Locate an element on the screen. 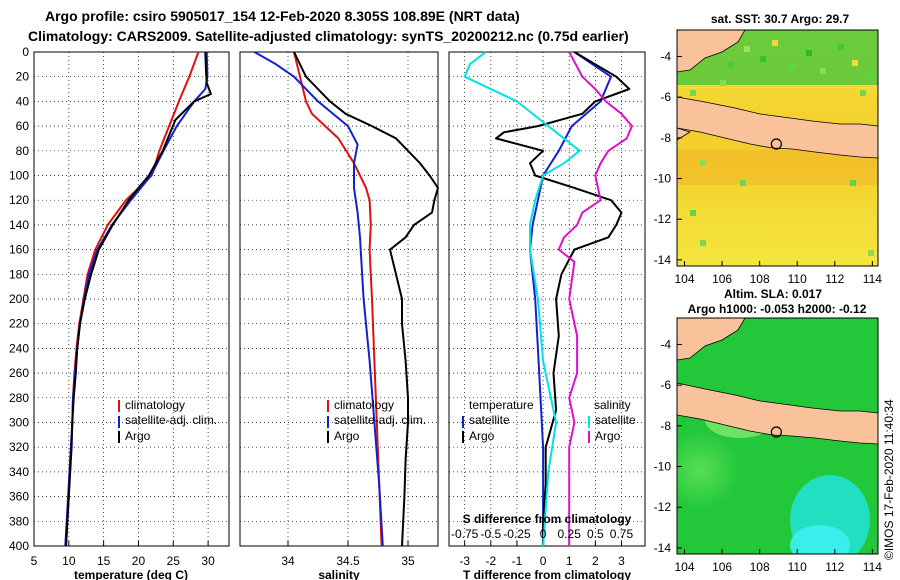 Image resolution: width=900 pixels, height=580 pixels. salinity-legend: climatology satellite-adj. clim. Argo is located at coordinates (376, 420).